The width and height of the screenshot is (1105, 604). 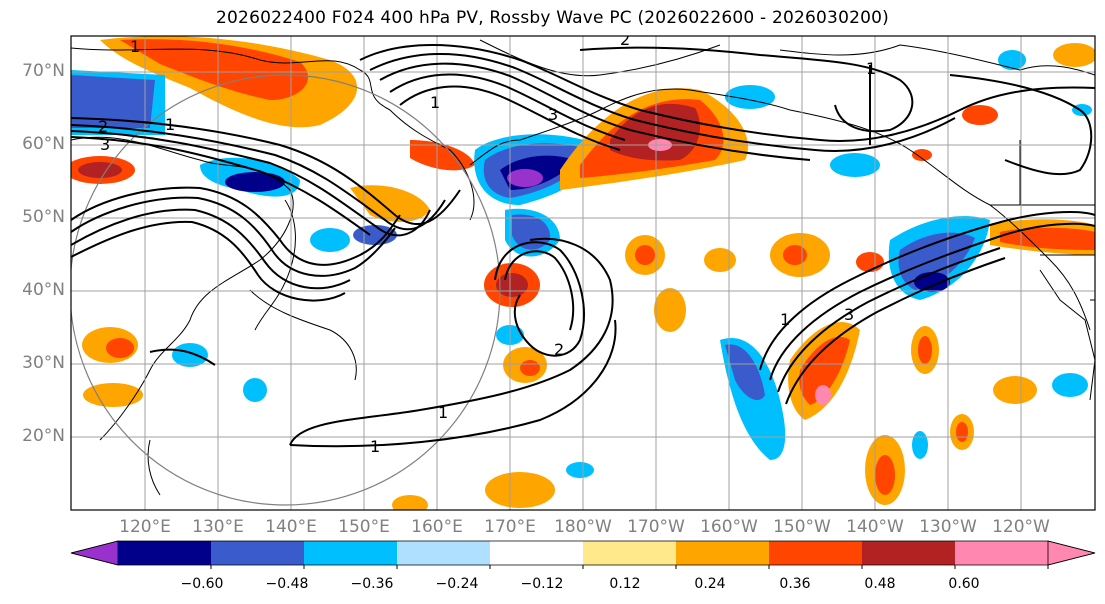 What do you see at coordinates (372, 584) in the screenshot?
I see `colorbar-tick-label: −0.36` at bounding box center [372, 584].